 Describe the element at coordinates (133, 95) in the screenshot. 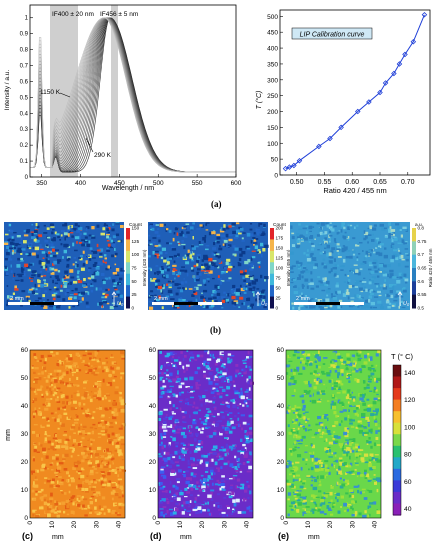

I see `spectrum-curve` at that location.